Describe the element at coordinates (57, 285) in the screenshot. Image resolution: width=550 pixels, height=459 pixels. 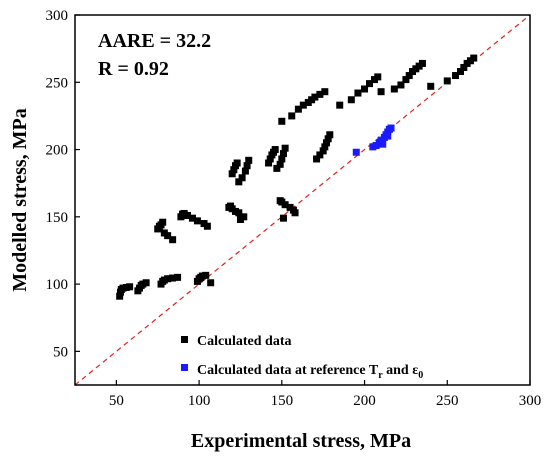
I see `y-tick-label: 100` at that location.